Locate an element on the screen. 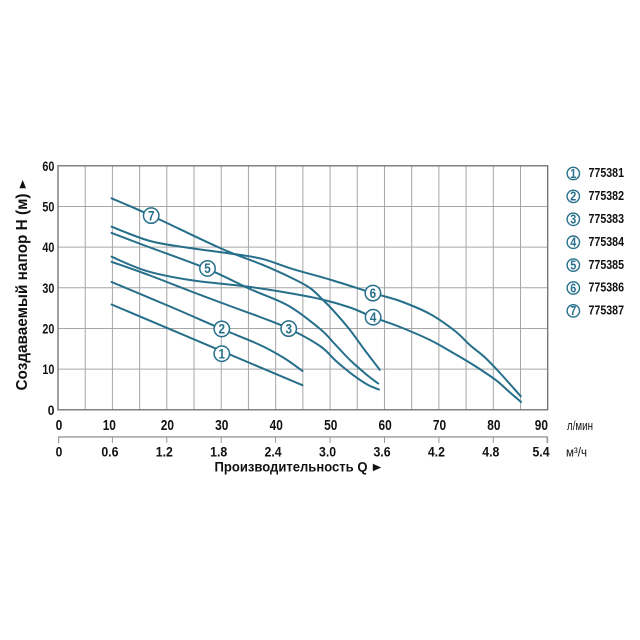  svg-text: 5.4 is located at coordinates (541, 451).